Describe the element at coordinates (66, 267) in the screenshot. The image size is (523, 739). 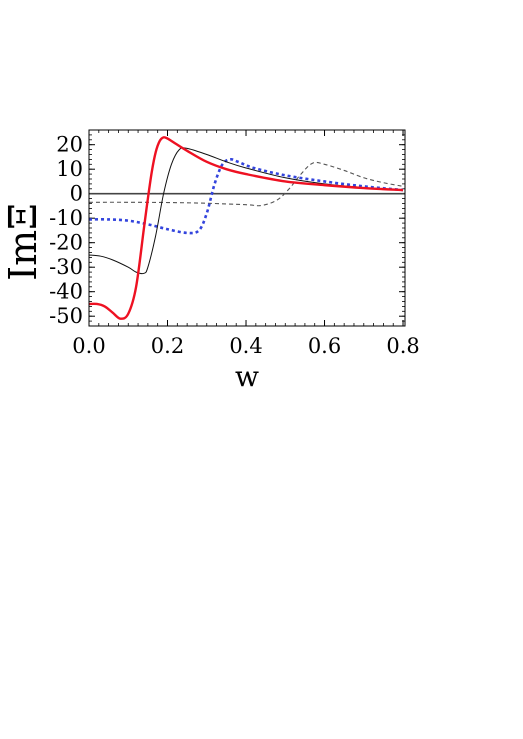
I see `y-tick-label: -30` at that location.